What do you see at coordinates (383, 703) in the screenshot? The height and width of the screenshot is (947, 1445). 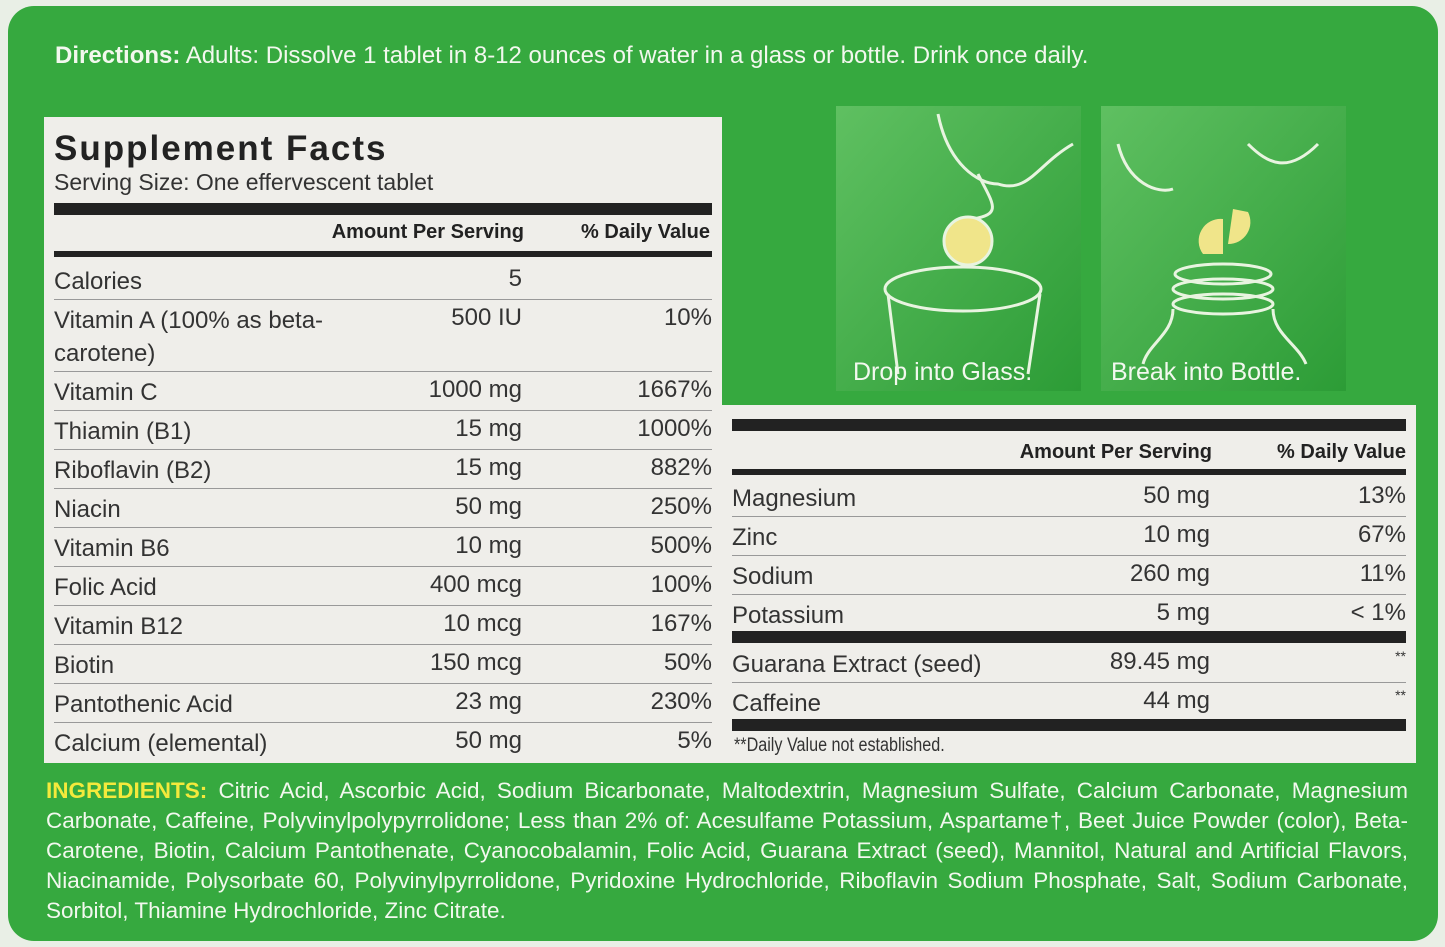 I see `facts-row: Pantothenic Acid 23 mg 230%` at bounding box center [383, 703].